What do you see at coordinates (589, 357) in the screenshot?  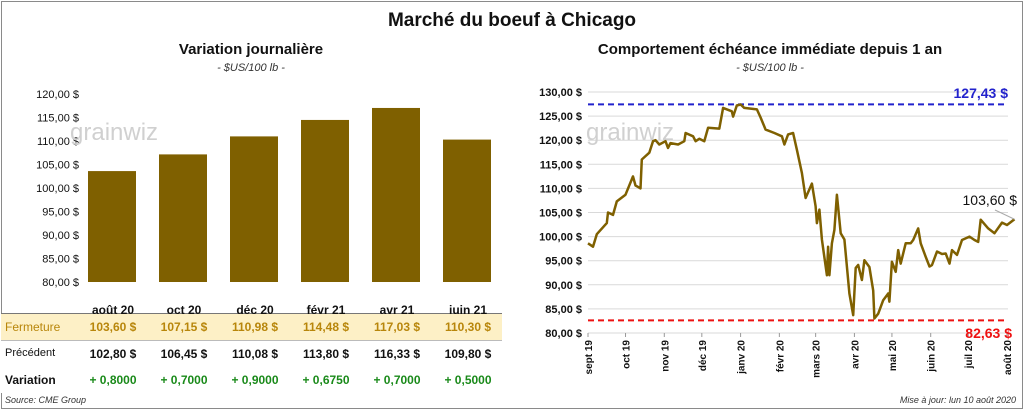 I see `x-tick-label: sept 19` at bounding box center [589, 357].